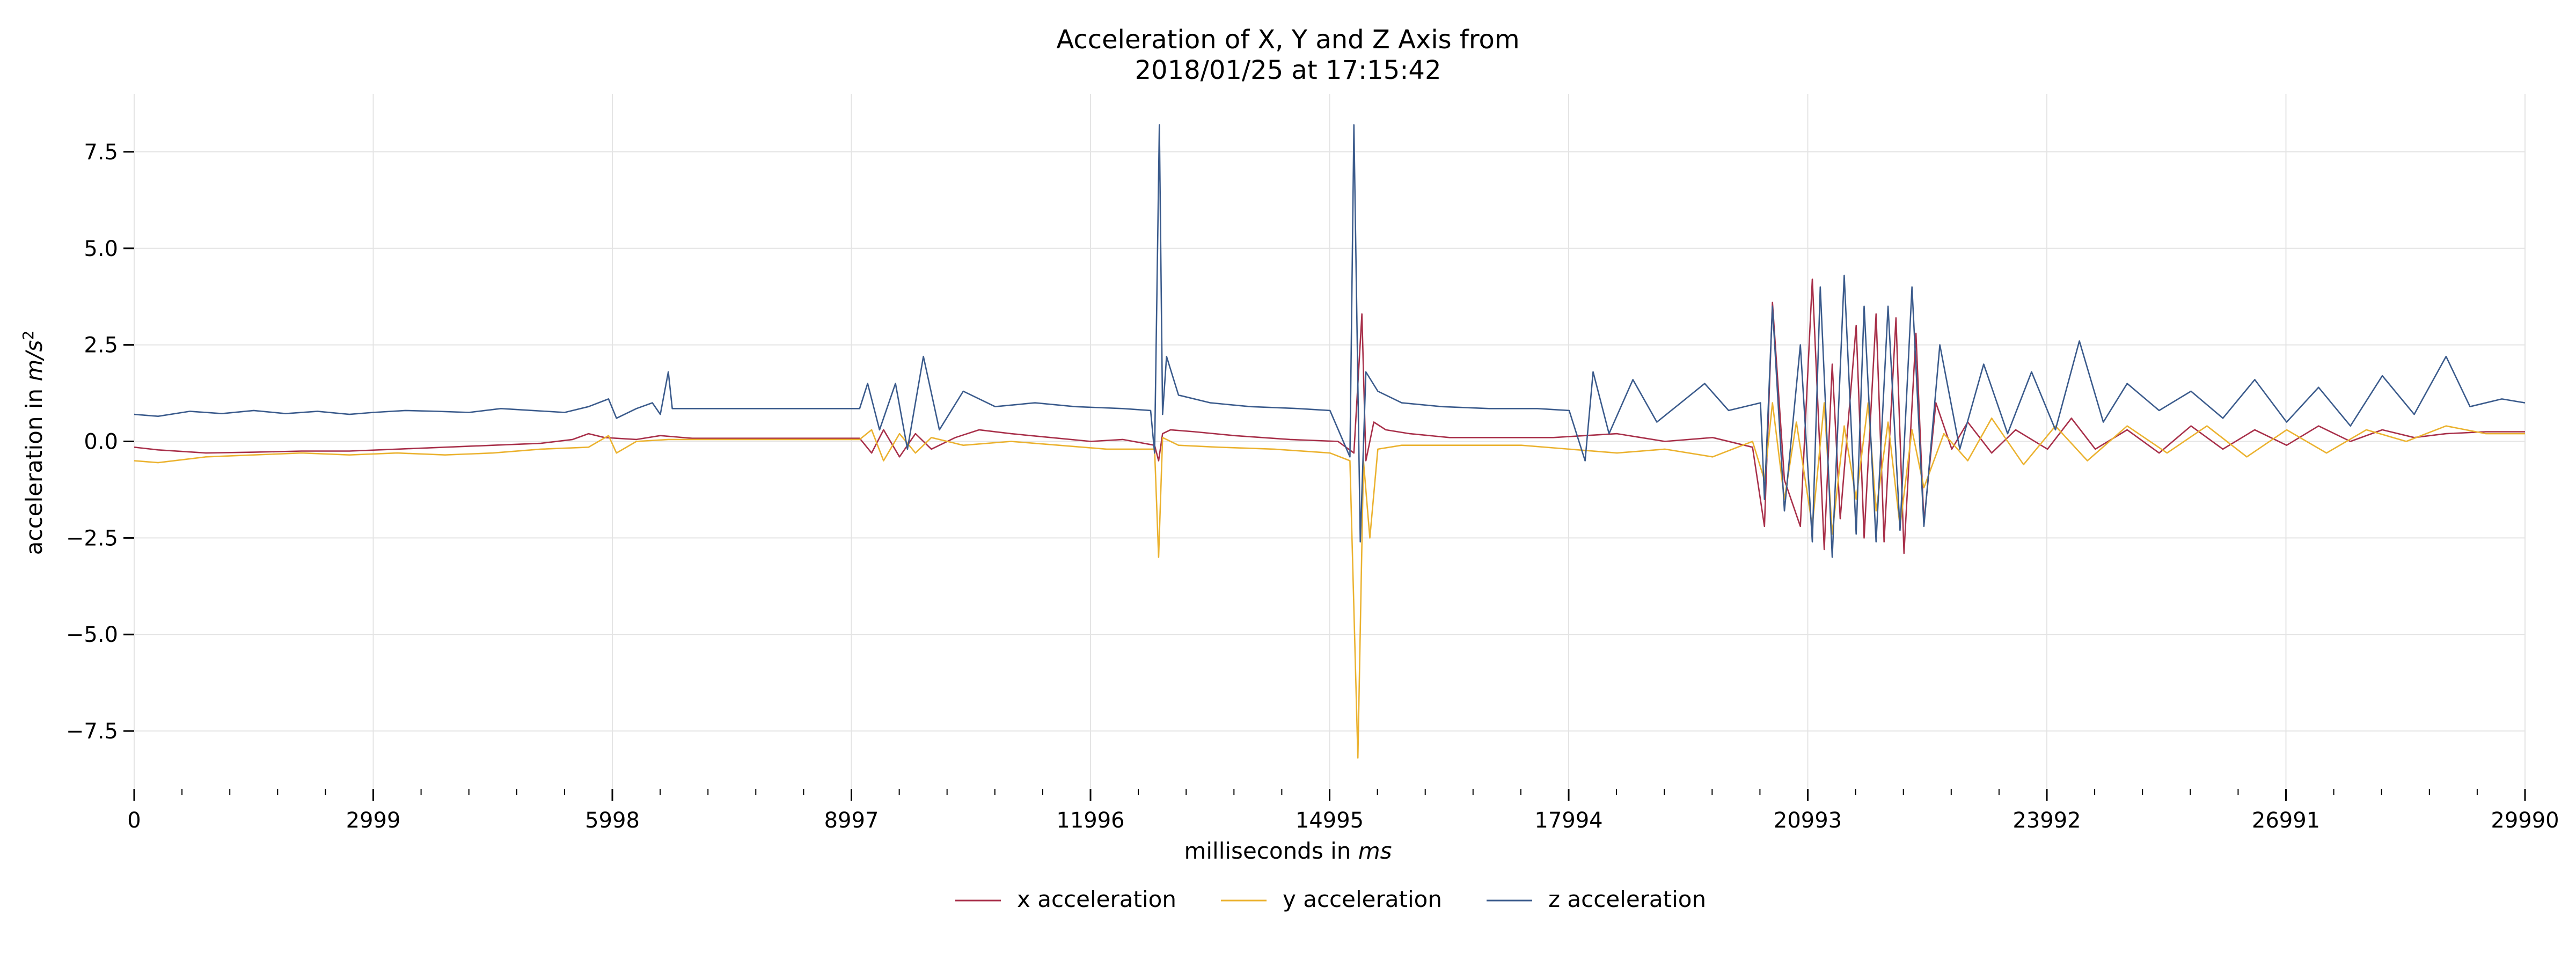 Image resolution: width=2576 pixels, height=966 pixels. I want to click on x-tick-label: 5998, so click(612, 820).